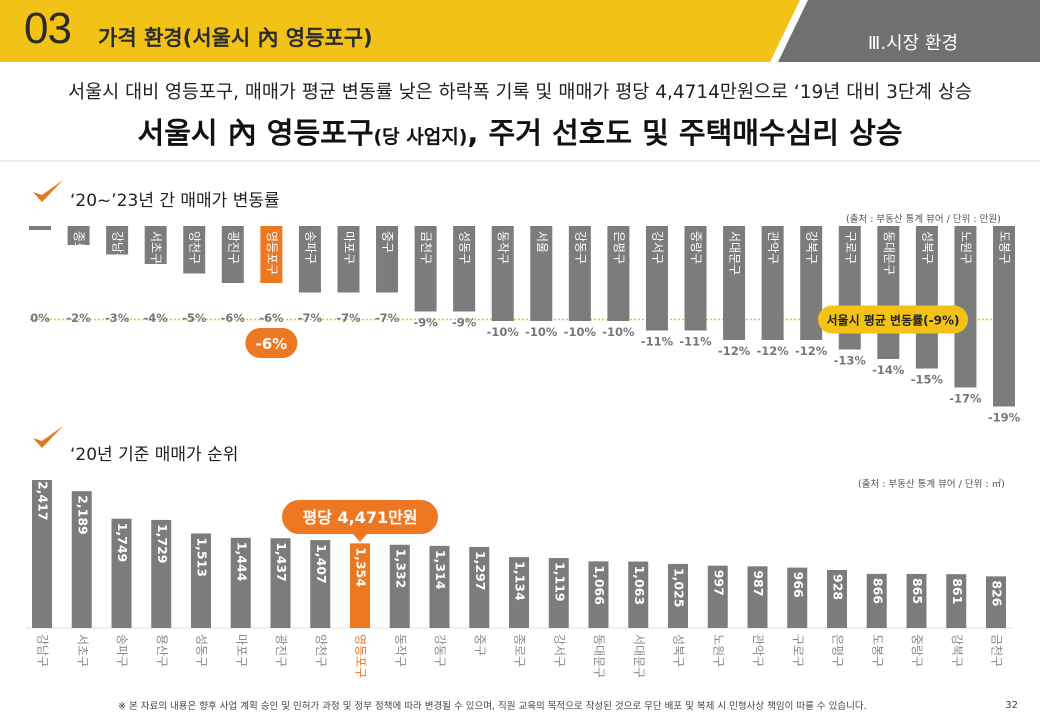 This screenshot has height=720, width=1040. What do you see at coordinates (718, 650) in the screenshot?
I see `category-label-노원구: 노원구` at bounding box center [718, 650].